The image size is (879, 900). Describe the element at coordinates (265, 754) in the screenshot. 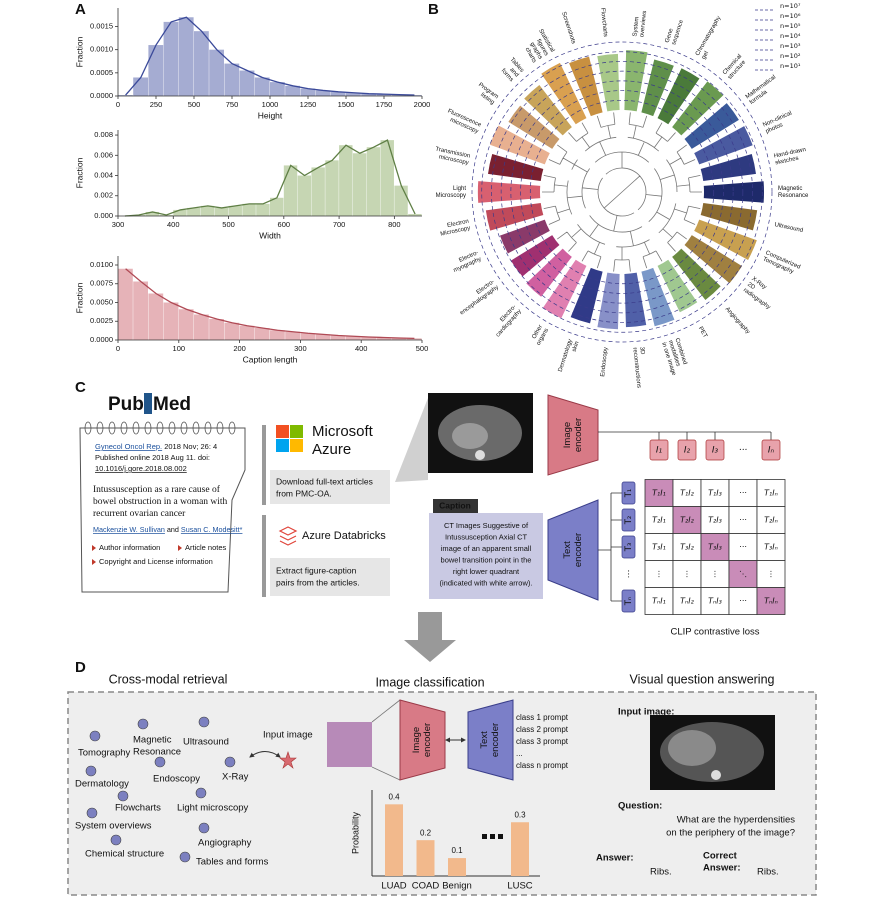

I see `retrieval-arrow` at that location.